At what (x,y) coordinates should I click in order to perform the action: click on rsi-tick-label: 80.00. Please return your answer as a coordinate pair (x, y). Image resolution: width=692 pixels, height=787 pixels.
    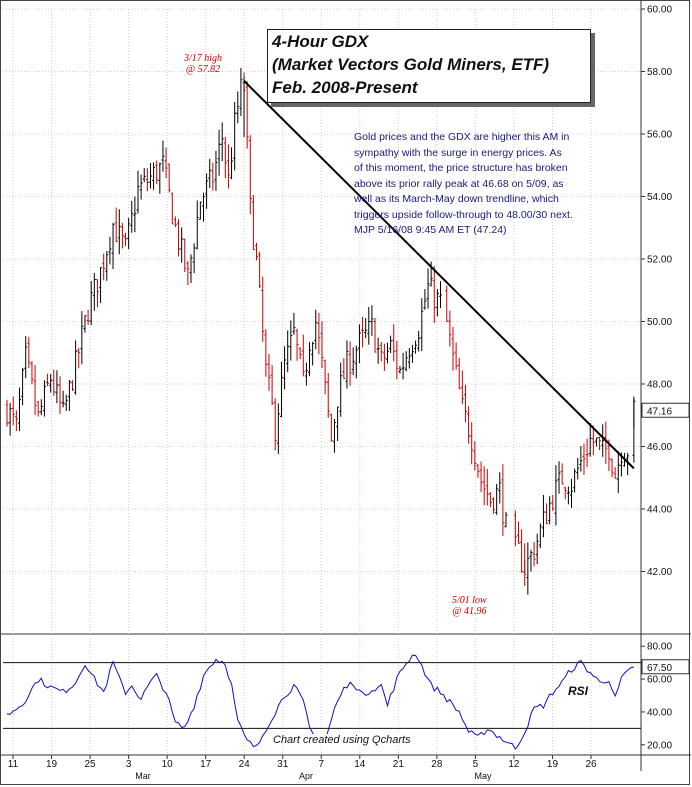
    Looking at the image, I should click on (659, 647).